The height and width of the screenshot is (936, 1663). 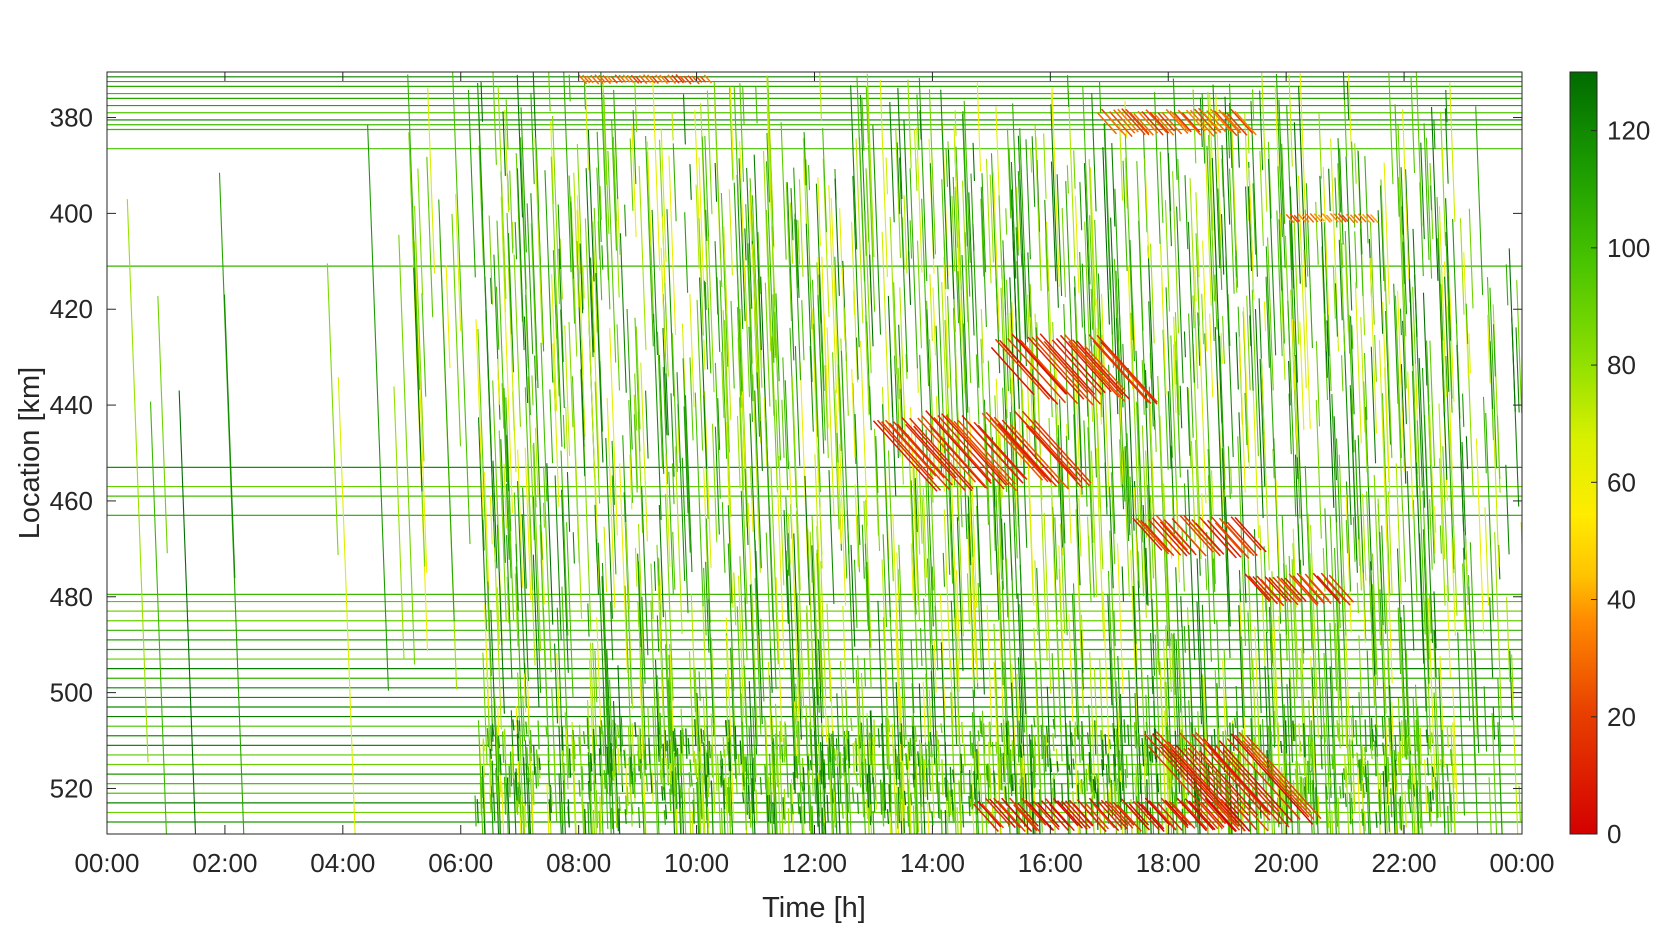 I want to click on x-tick-label: 22:00, so click(x=1404, y=863).